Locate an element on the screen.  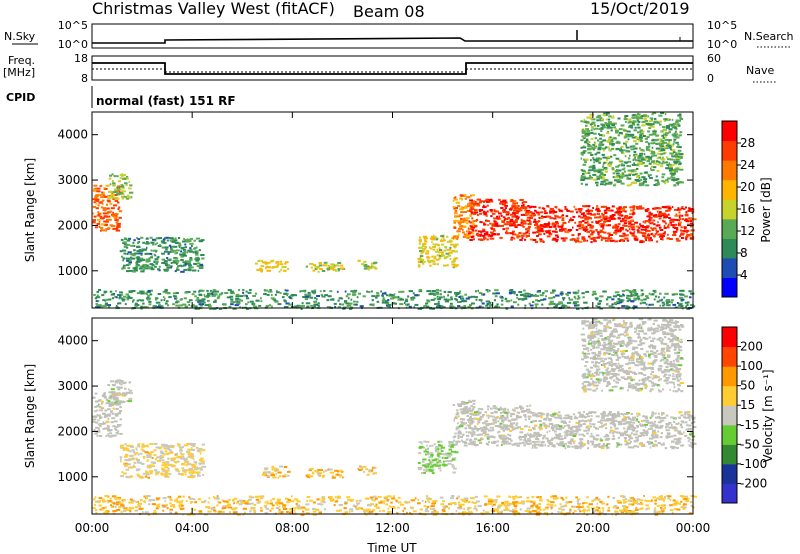
x-tick-label: 12:00 is located at coordinates (392, 528).